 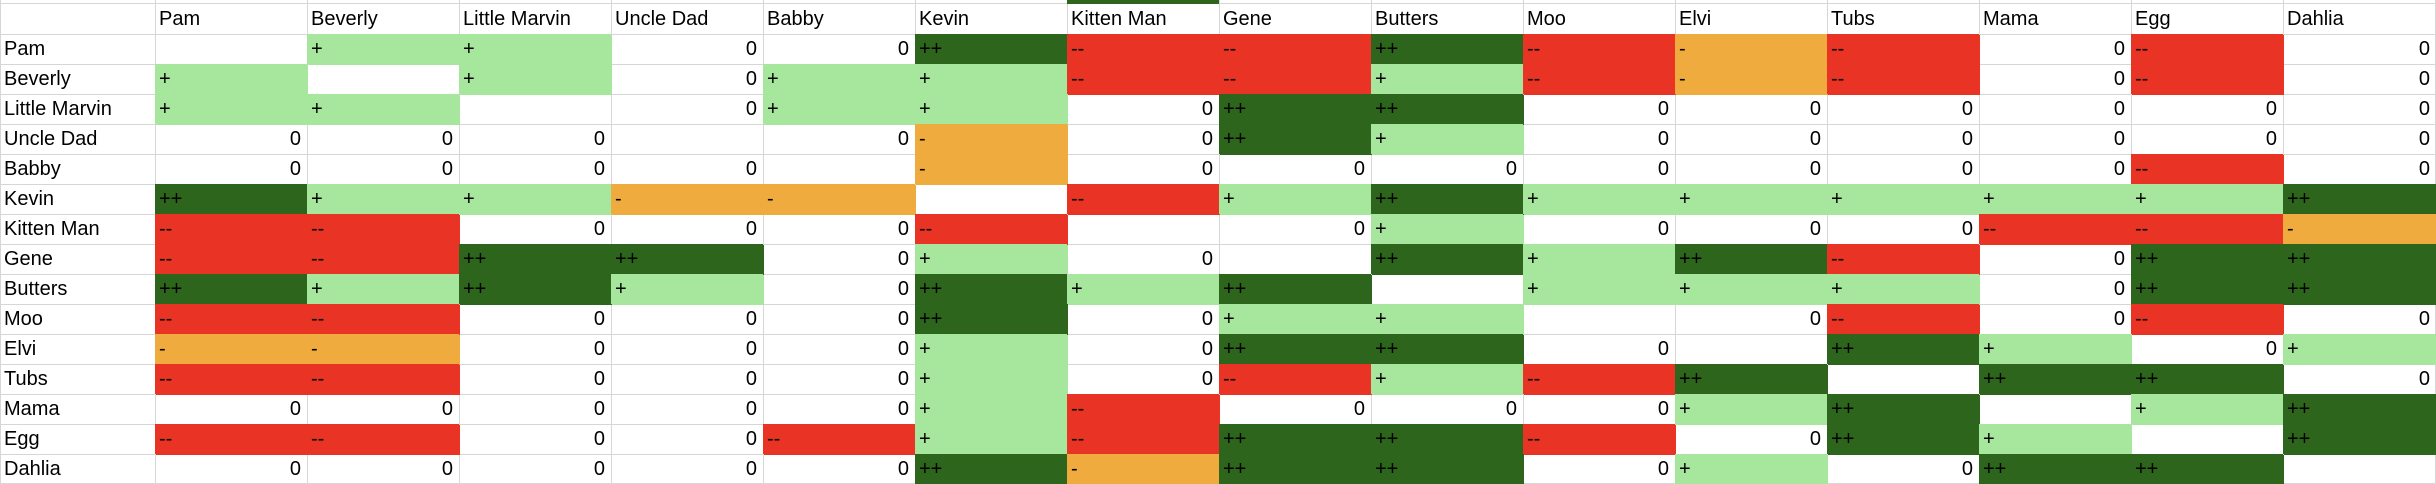 I want to click on cell-gene-little-marvin: ++, so click(x=535, y=259).